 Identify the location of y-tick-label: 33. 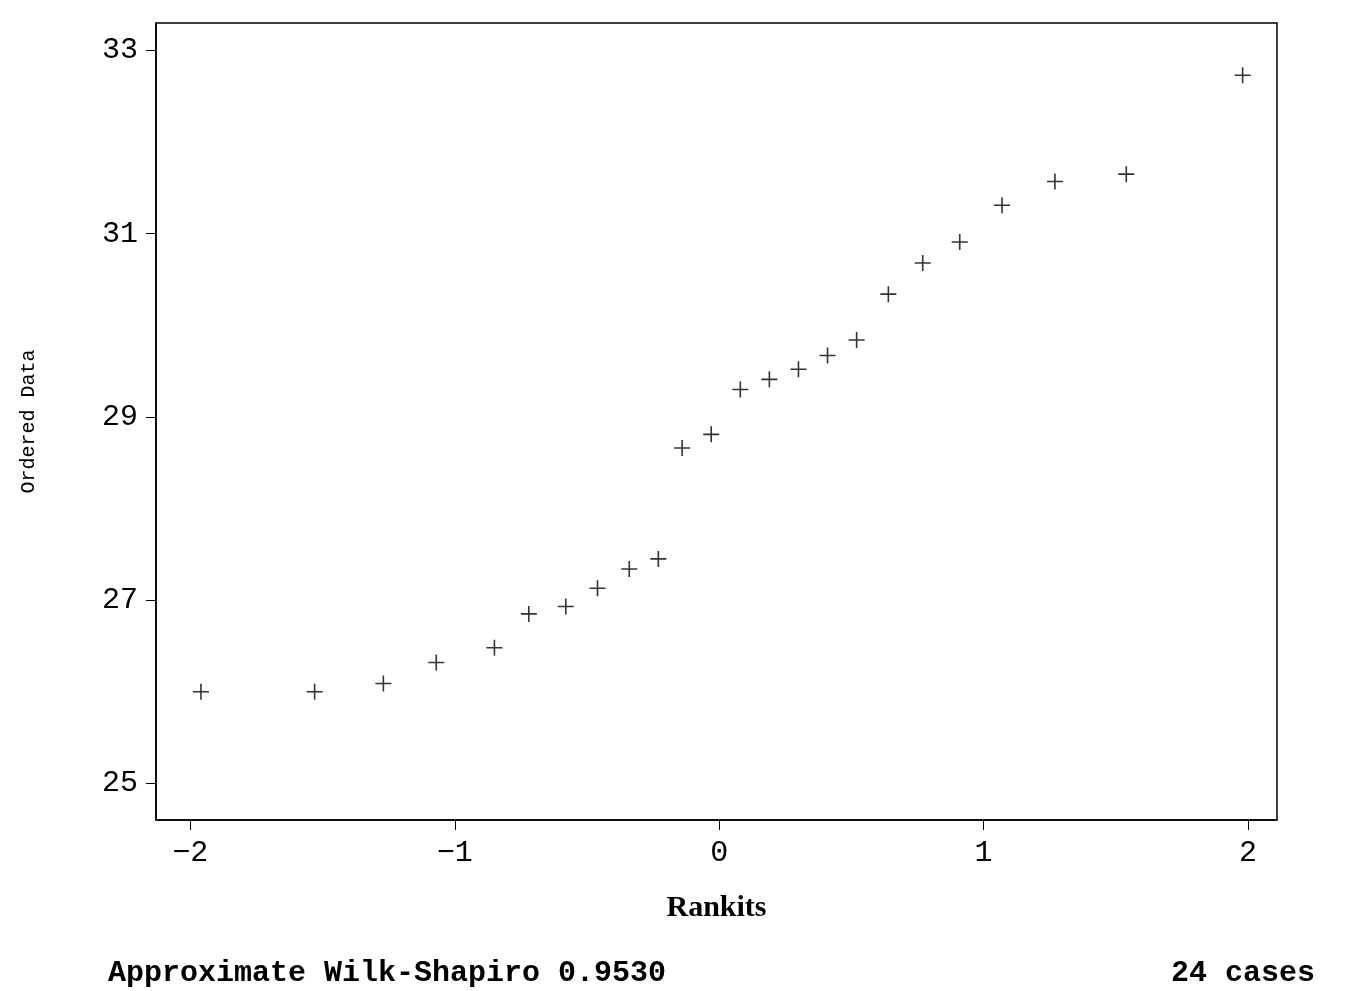
(119, 50).